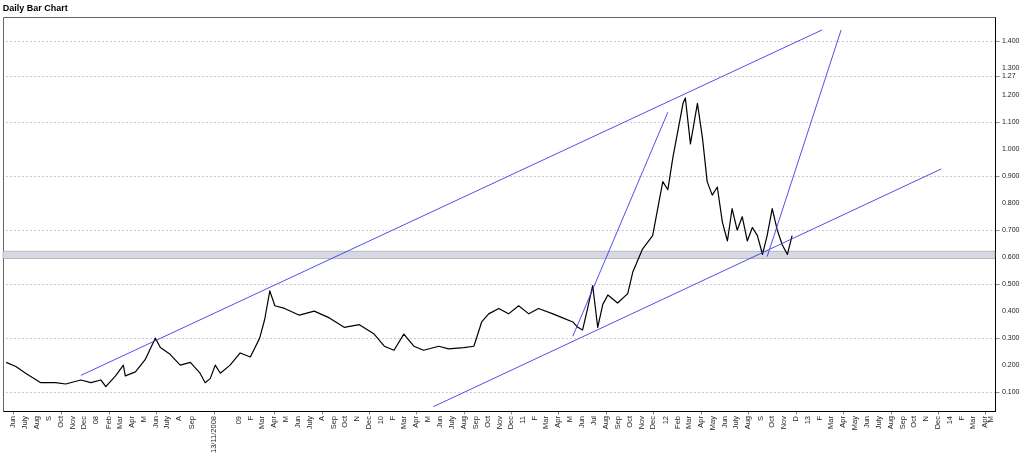  What do you see at coordinates (35, 8) in the screenshot?
I see `chart-title: Daily Bar Chart` at bounding box center [35, 8].